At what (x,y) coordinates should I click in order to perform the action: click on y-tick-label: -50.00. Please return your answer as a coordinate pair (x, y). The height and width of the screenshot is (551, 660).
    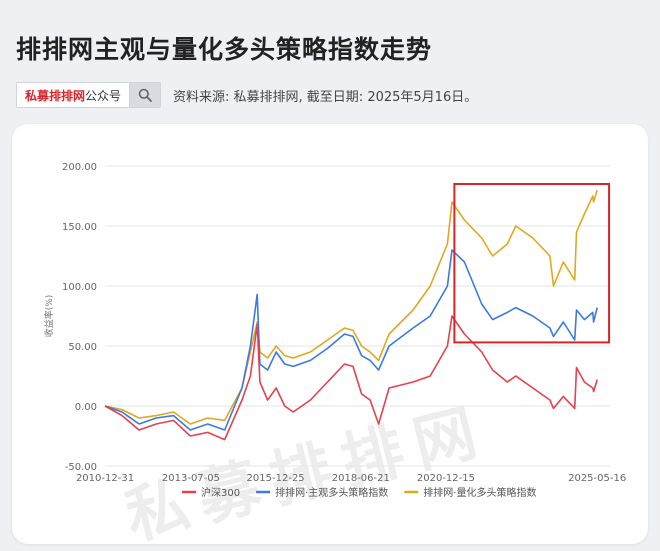
    Looking at the image, I should click on (81, 467).